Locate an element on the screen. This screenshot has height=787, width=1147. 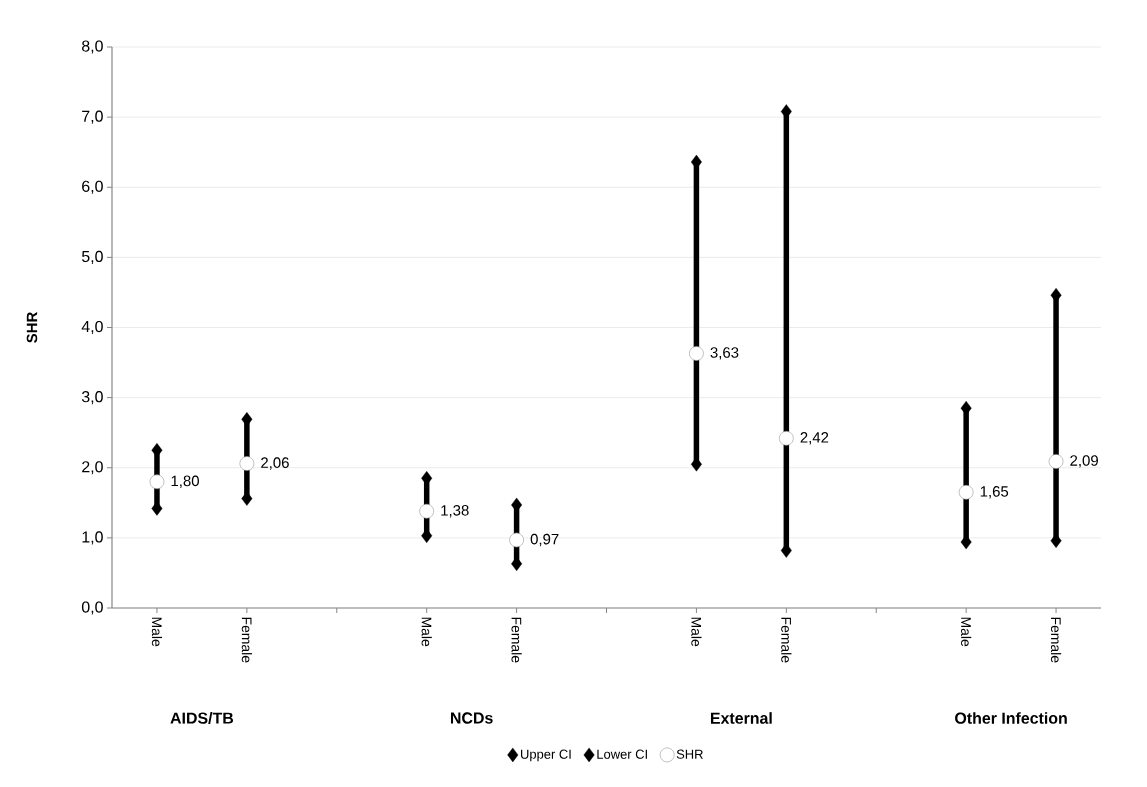
y-tick-label: 8,0 is located at coordinates (92, 47).